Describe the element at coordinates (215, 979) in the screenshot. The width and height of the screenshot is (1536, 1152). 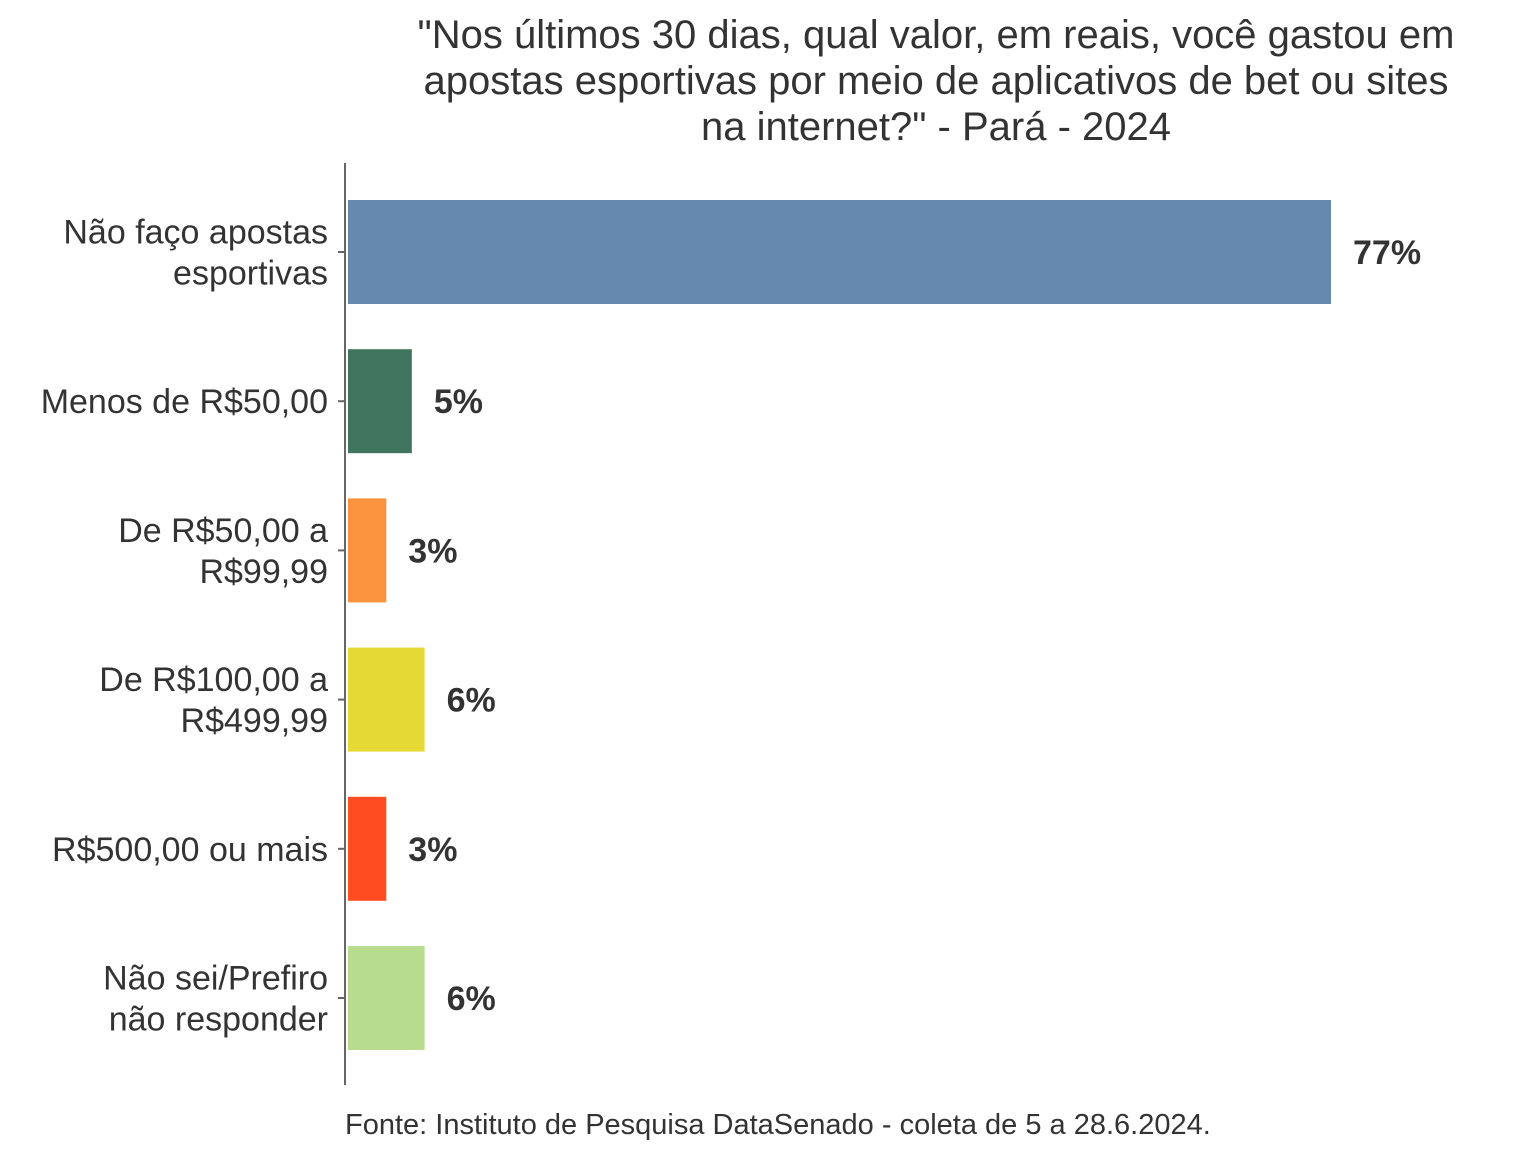
I see `category-label-5-line-0: Não sei/Prefiro` at that location.